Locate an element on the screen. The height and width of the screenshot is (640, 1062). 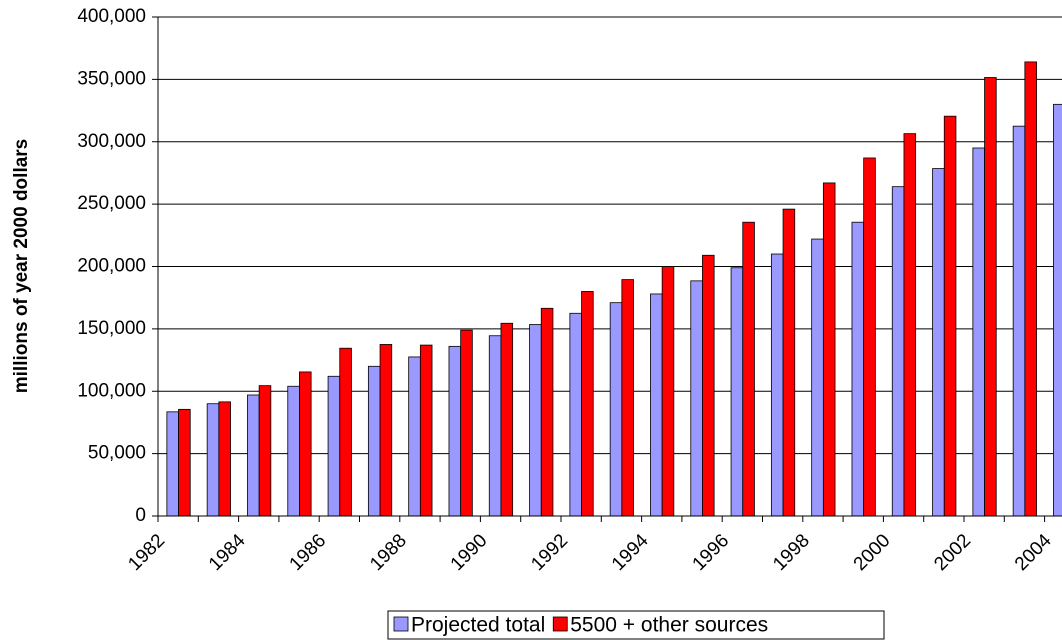
legend-label: Projected total is located at coordinates (478, 625).